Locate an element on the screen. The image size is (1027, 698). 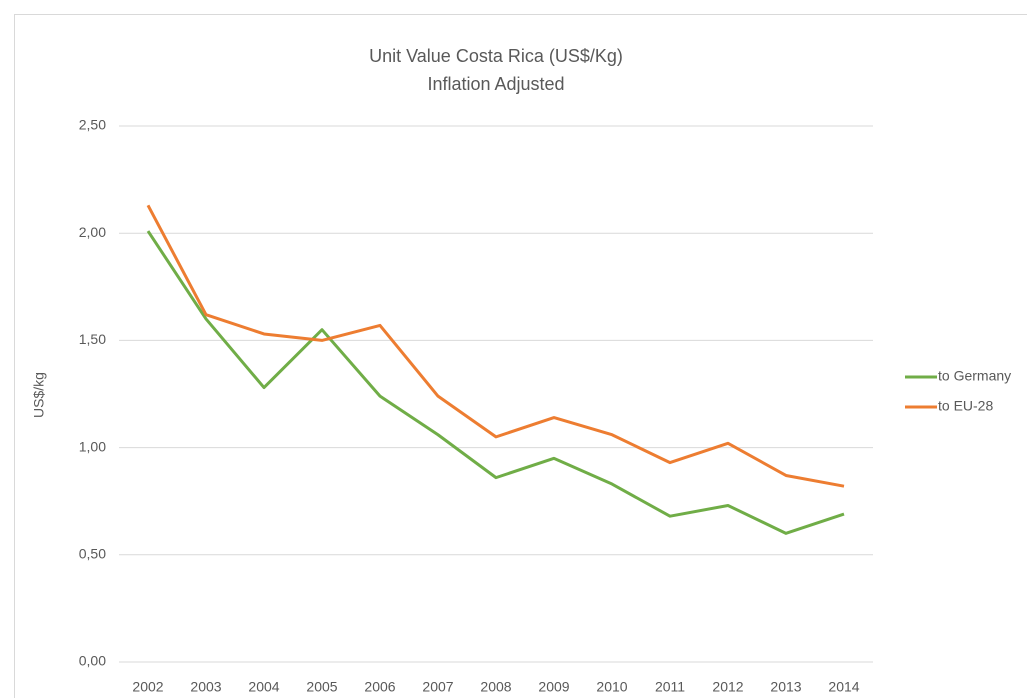
x-tick-label: 2013 is located at coordinates (785, 687).